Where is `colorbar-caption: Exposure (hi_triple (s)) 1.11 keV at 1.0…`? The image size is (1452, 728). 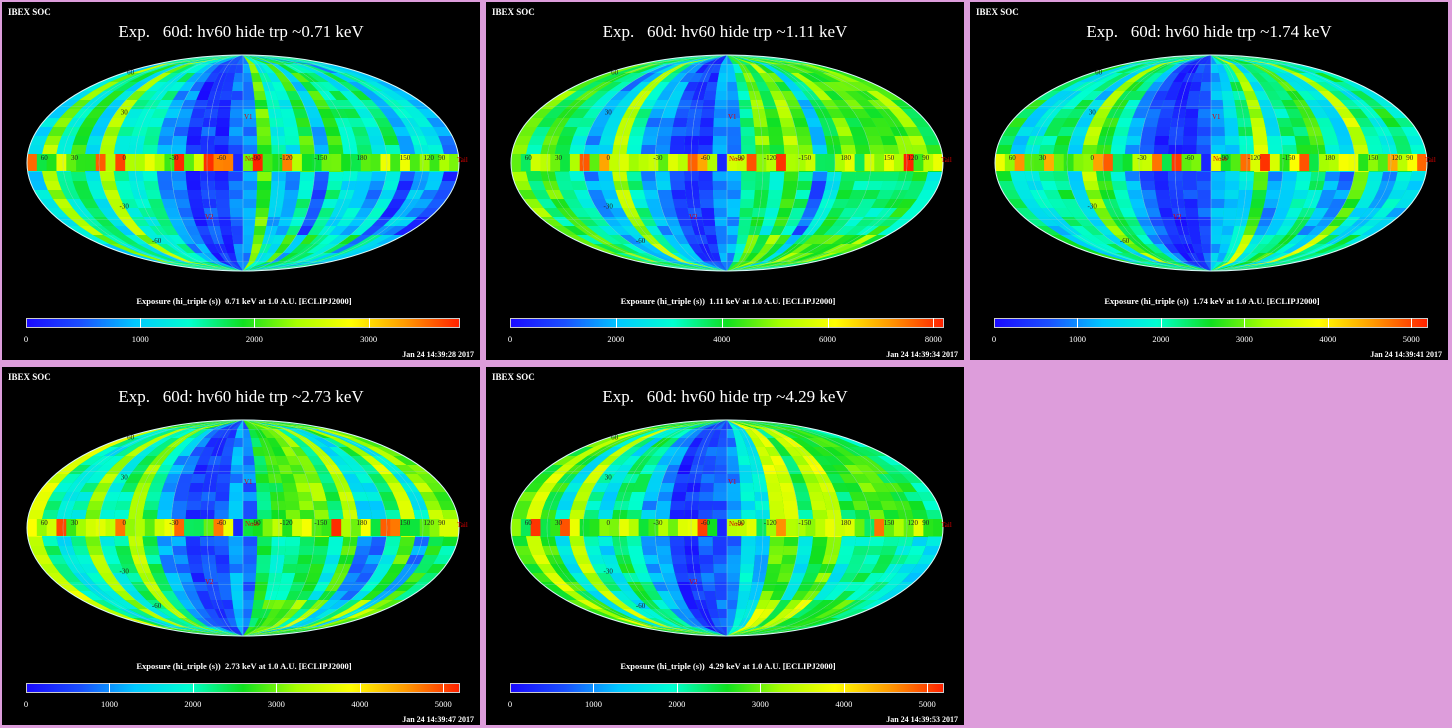 colorbar-caption: Exposure (hi_triple (s)) 1.11 keV at 1.0… is located at coordinates (728, 301).